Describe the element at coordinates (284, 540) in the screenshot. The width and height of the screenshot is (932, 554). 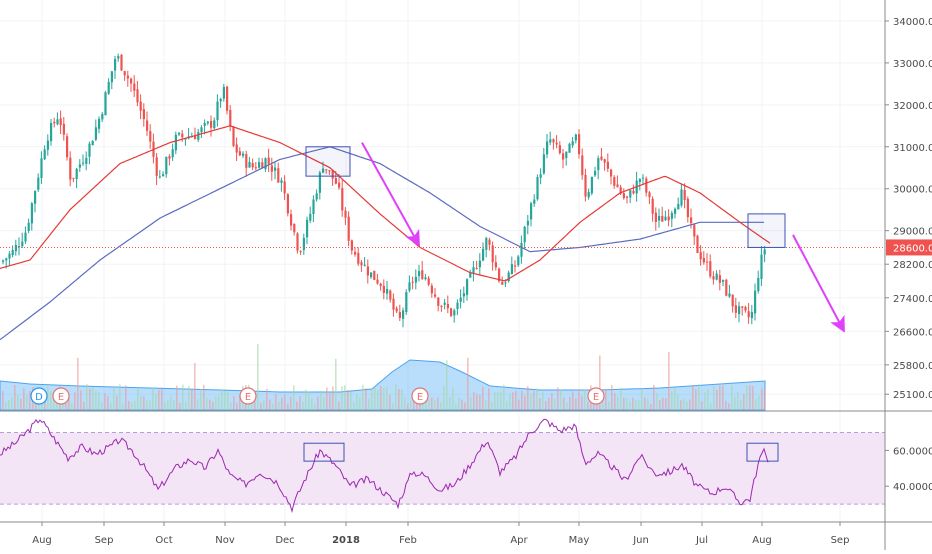
I see `x-tick-label: Dec` at that location.